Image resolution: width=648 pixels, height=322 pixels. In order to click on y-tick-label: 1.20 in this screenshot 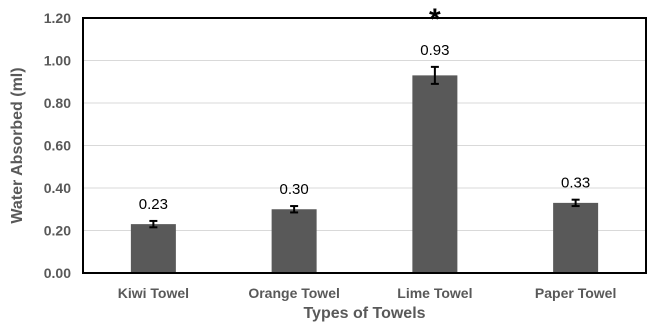, I will do `click(57, 18)`.